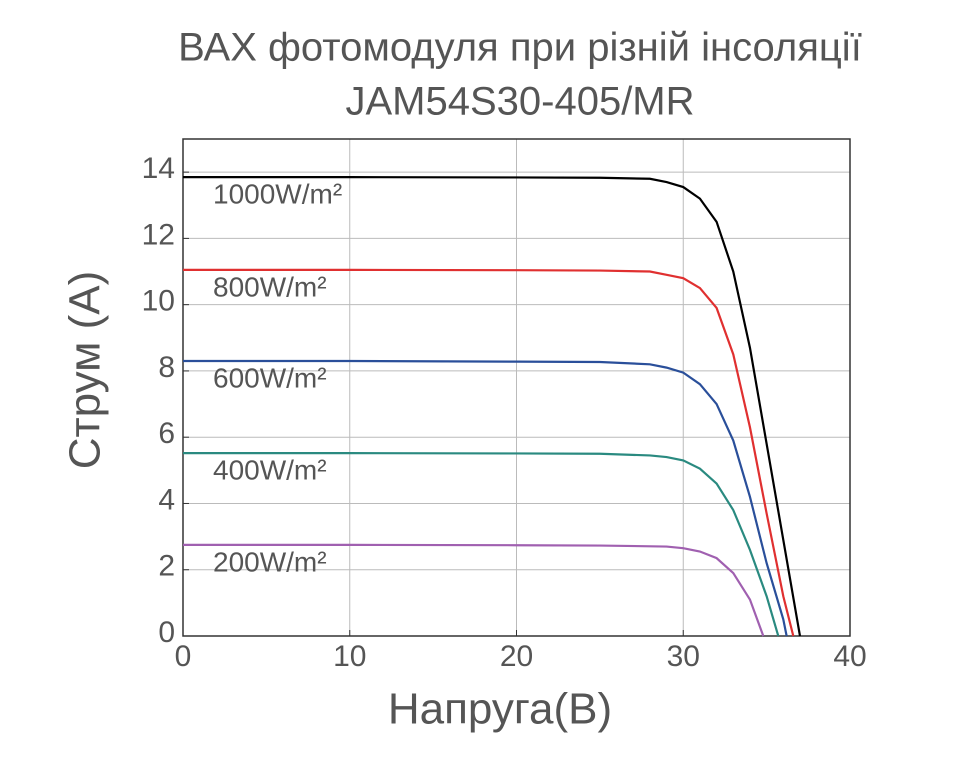 The image size is (967, 766). What do you see at coordinates (158, 301) in the screenshot?
I see `y-tick-label: 10` at bounding box center [158, 301].